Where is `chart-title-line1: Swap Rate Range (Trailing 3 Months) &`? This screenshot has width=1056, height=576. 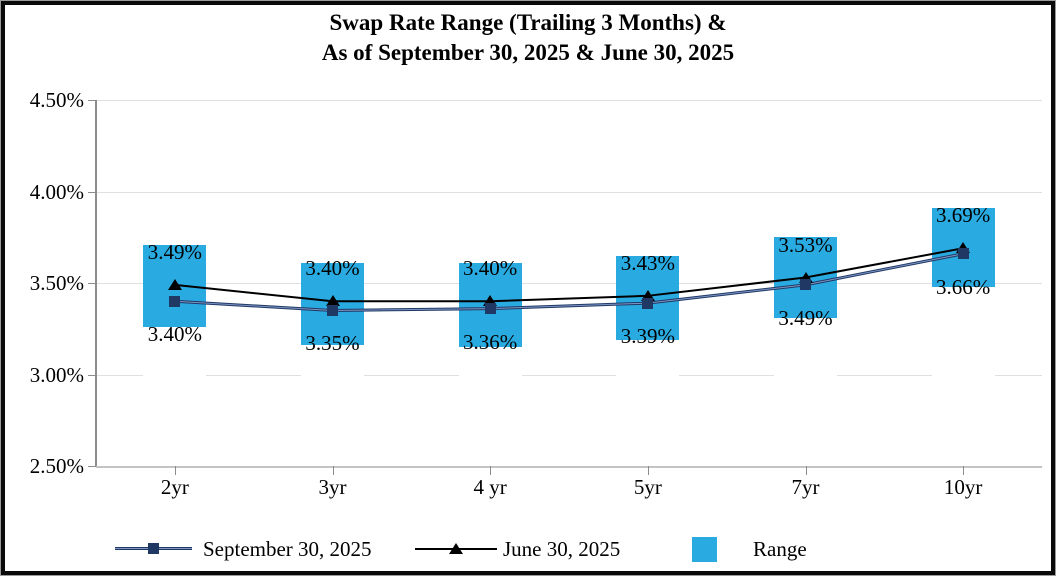
chart-title-line1: Swap Rate Range (Trailing 3 Months) & is located at coordinates (528, 22).